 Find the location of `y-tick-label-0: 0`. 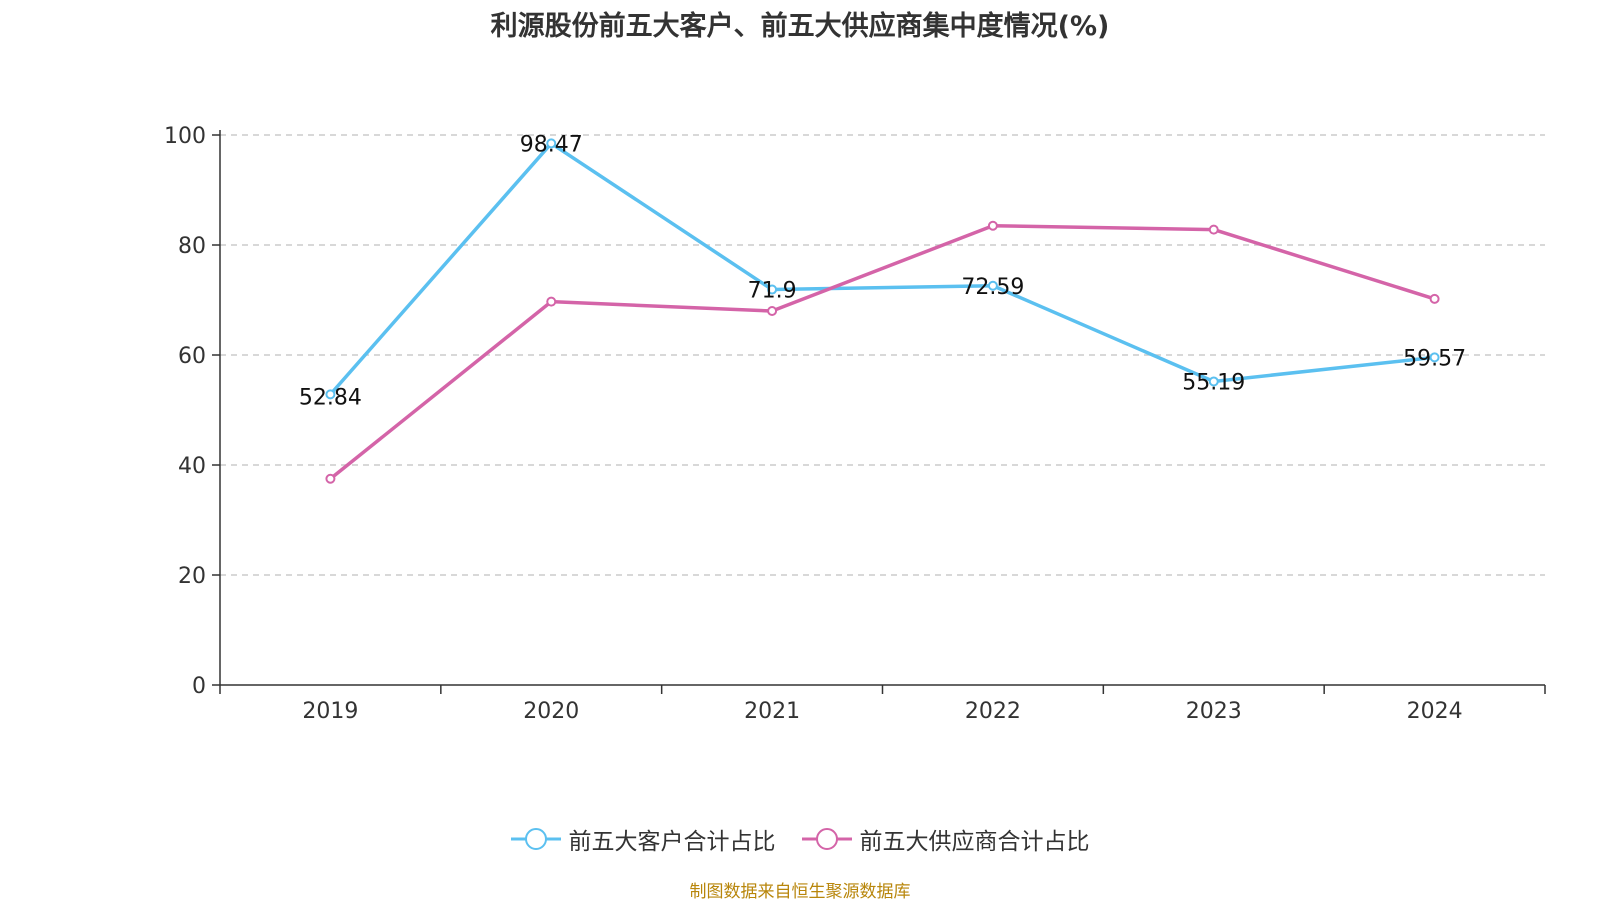

y-tick-label-0: 0 is located at coordinates (199, 686).